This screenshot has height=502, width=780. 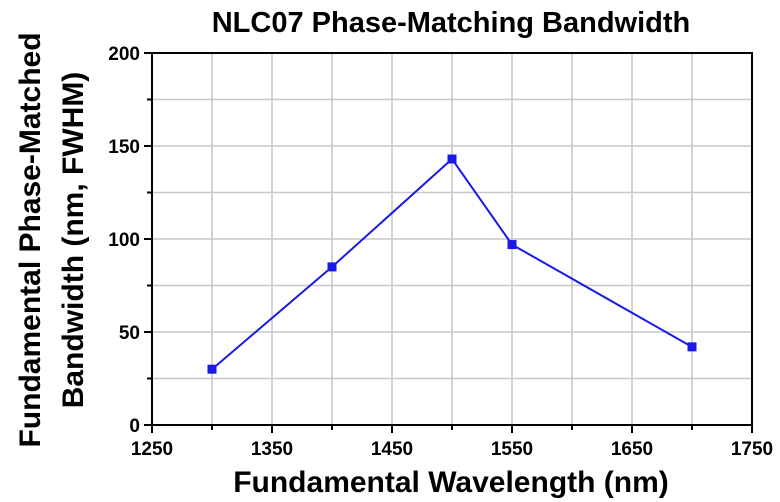 I want to click on y-tick-label-4: 200, so click(x=124, y=54).